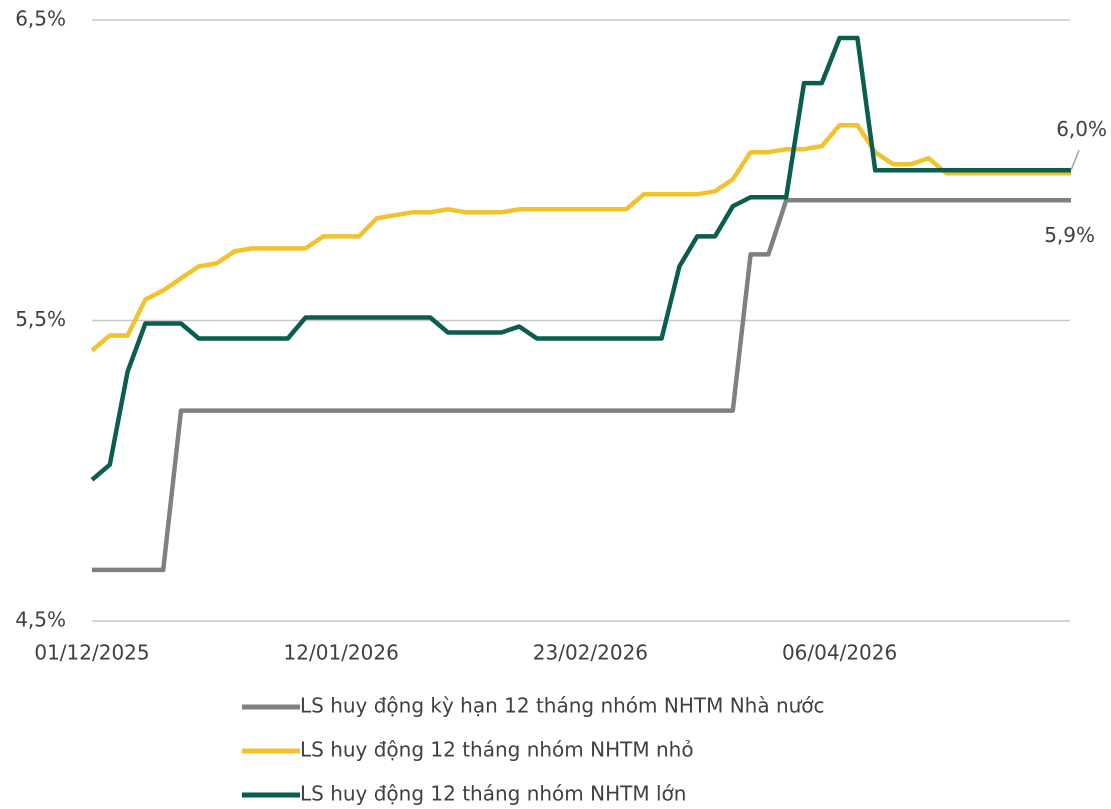  I want to click on x-tick-label: 01/12/2025, so click(91, 653).